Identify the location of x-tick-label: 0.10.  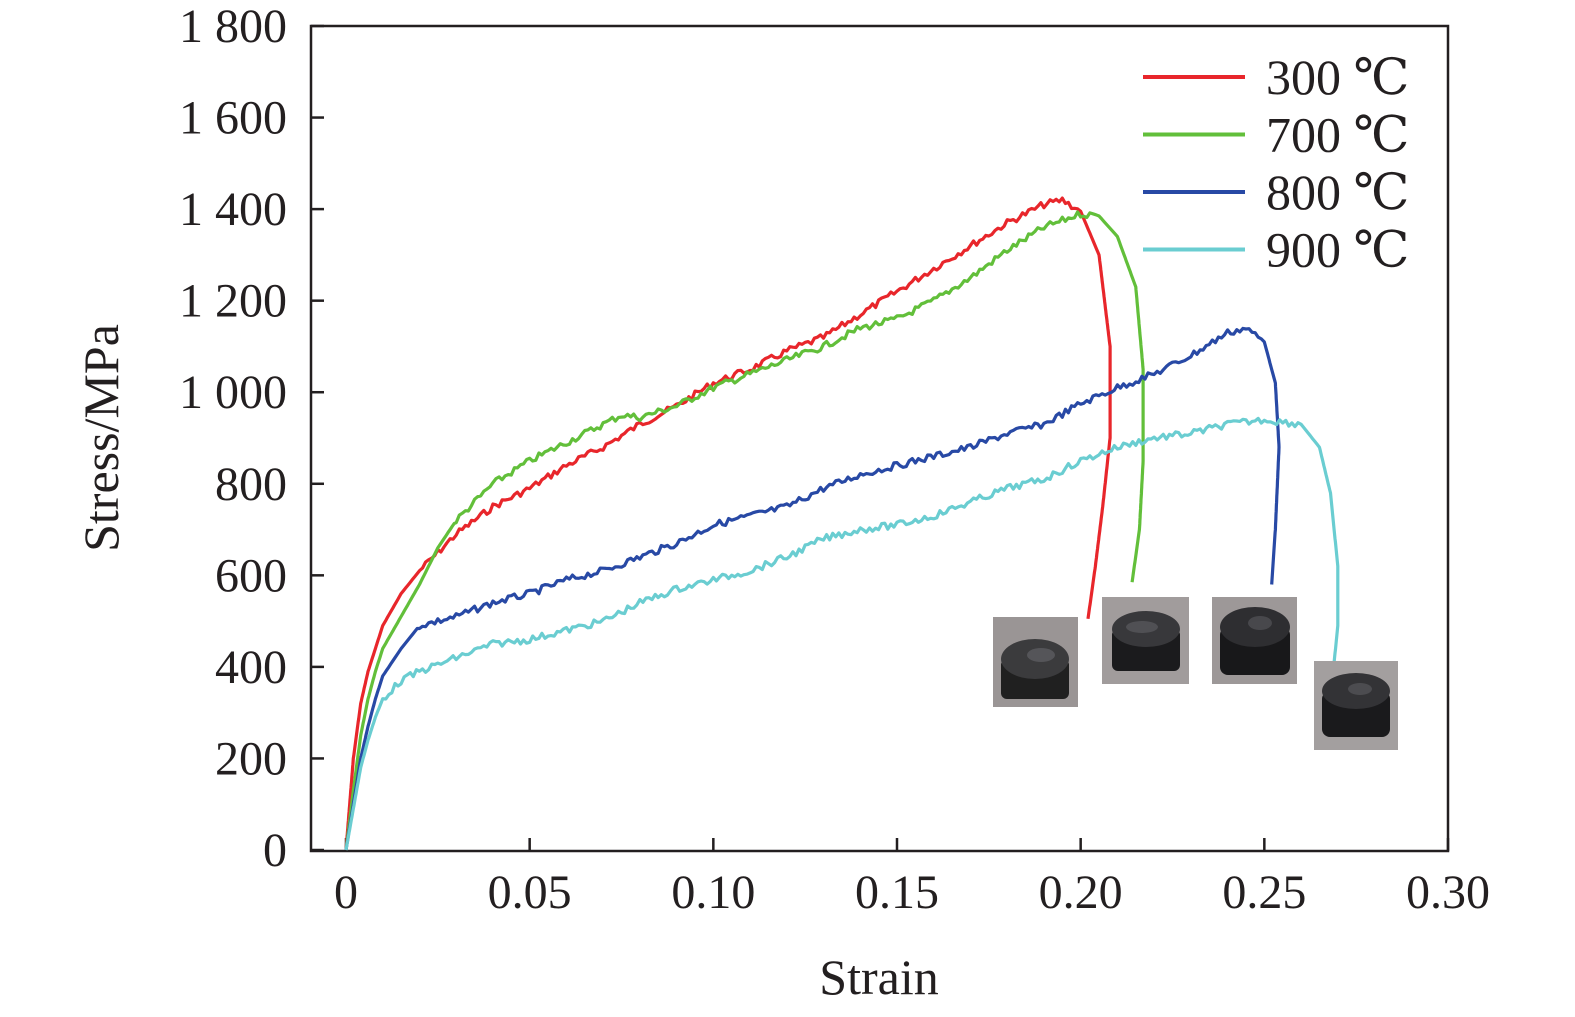
(713, 892).